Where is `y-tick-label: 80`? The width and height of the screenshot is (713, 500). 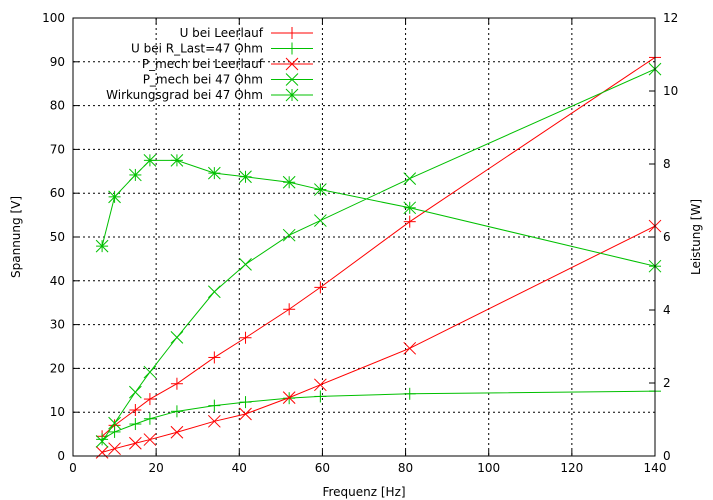
y-tick-label: 80 is located at coordinates (57, 106).